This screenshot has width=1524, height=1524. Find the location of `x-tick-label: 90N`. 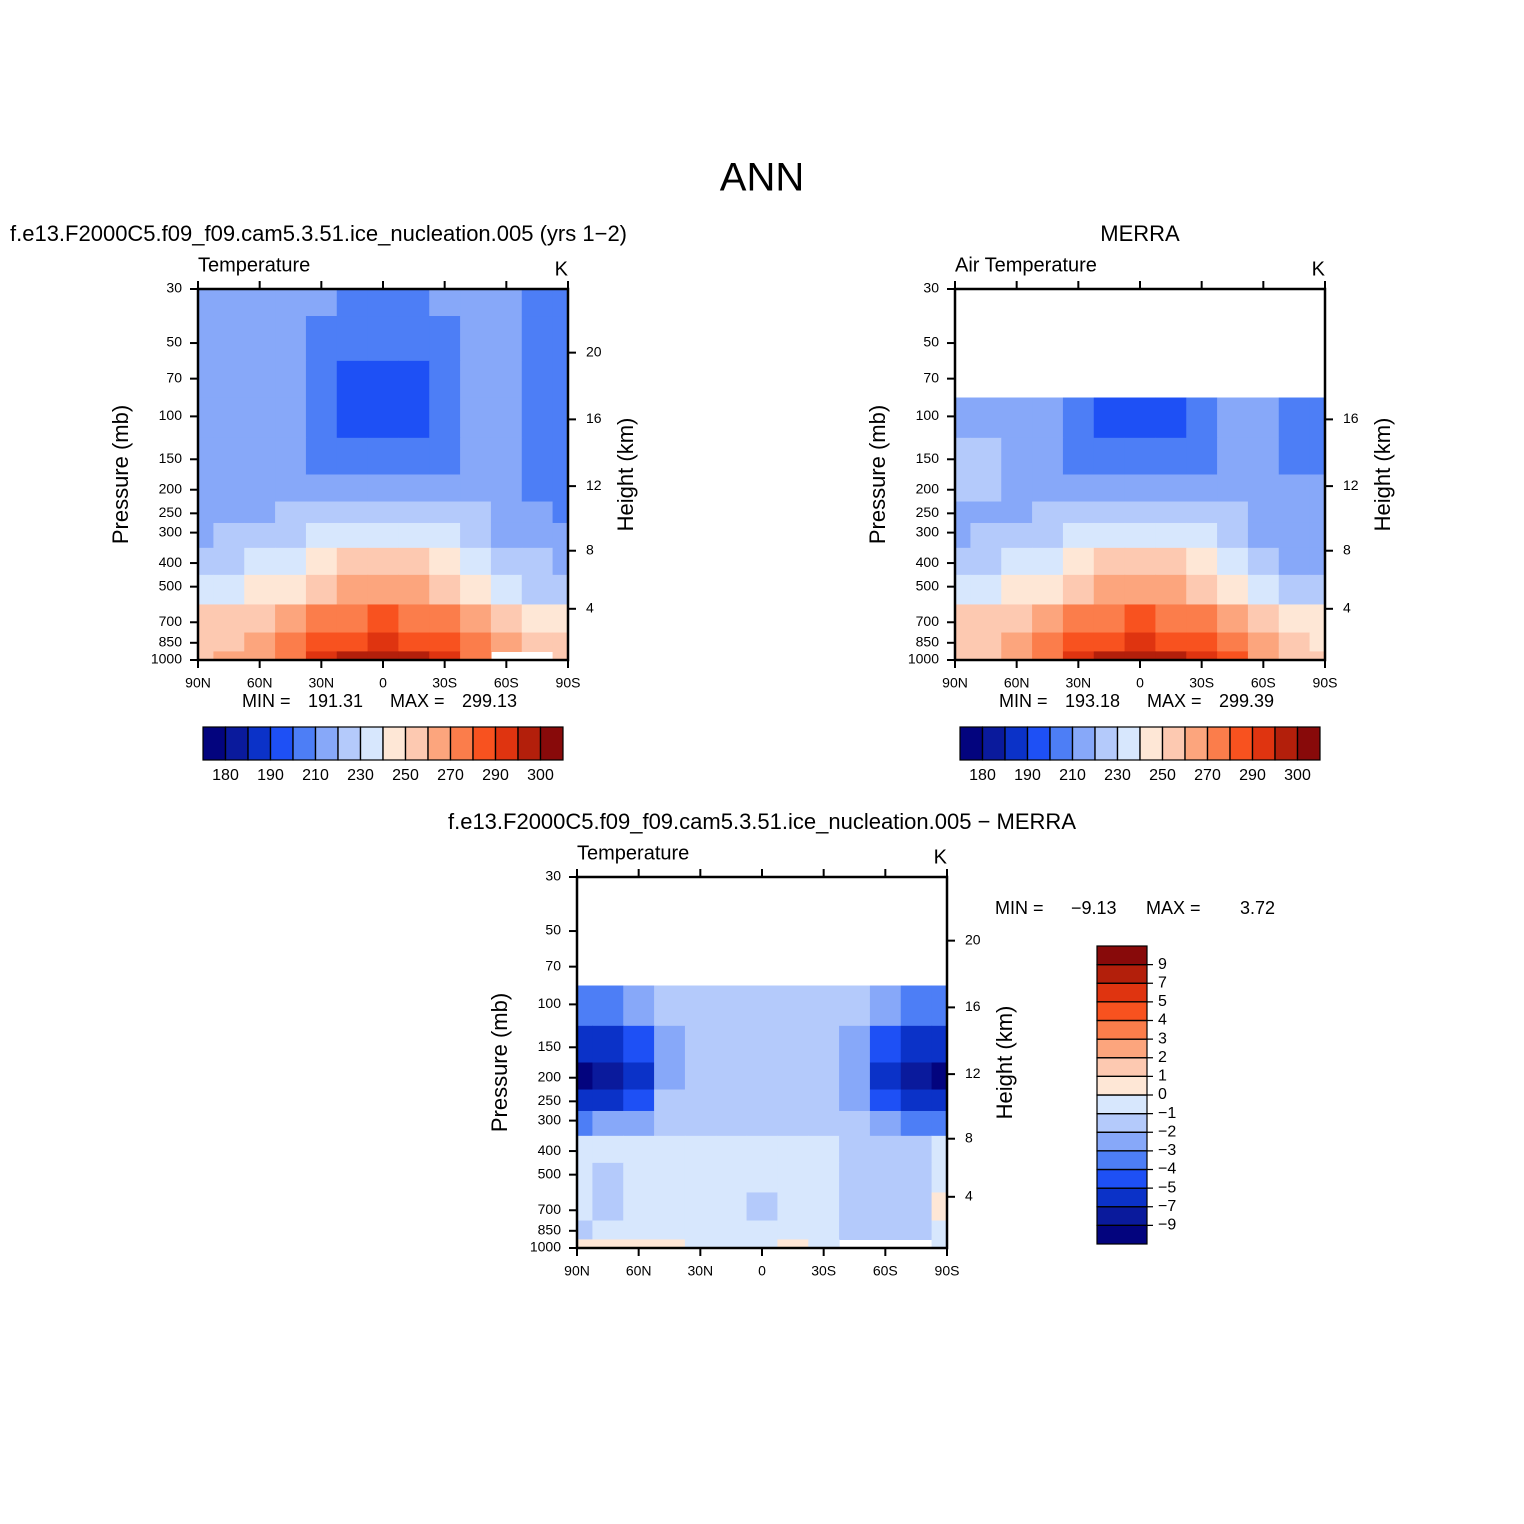

x-tick-label: 90N is located at coordinates (955, 683).